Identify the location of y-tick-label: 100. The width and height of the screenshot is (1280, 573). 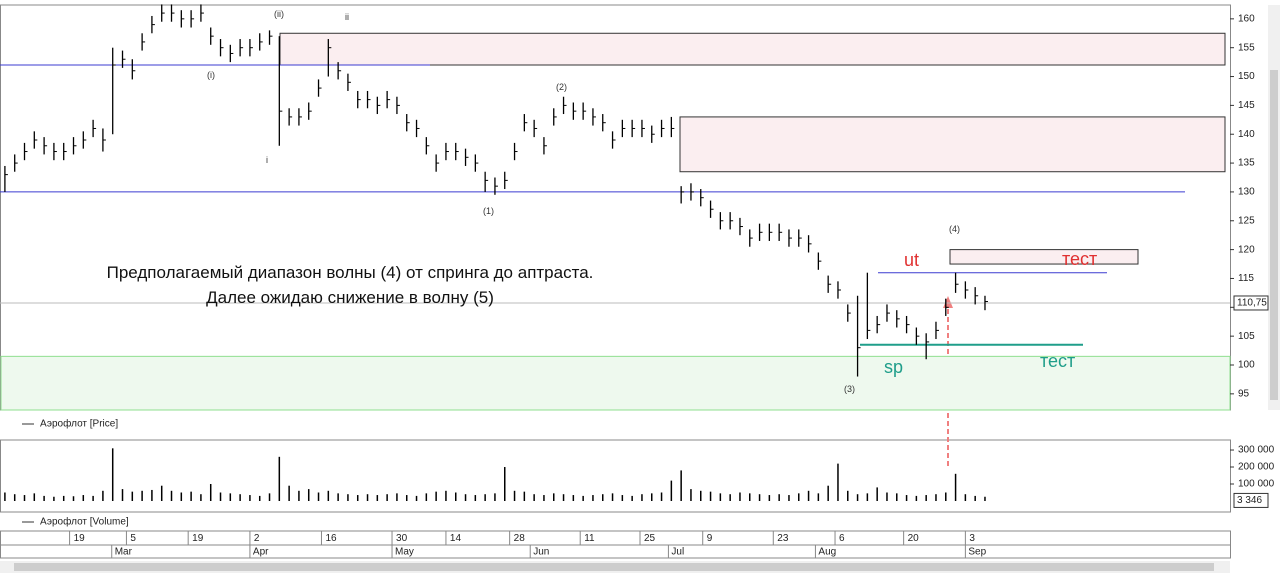
(1246, 365).